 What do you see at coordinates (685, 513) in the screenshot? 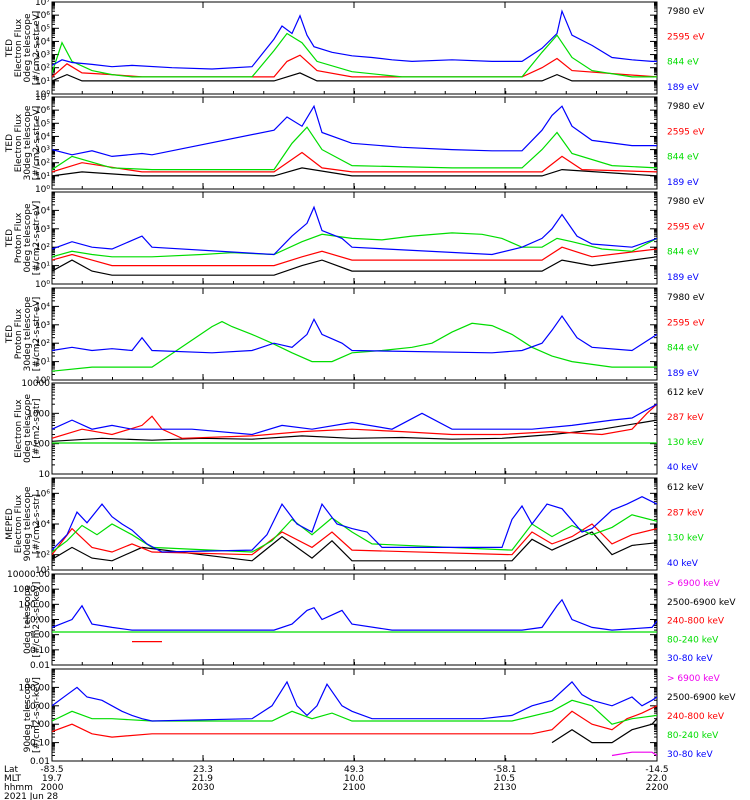
I see `legend-entry: 287 keV` at bounding box center [685, 513].